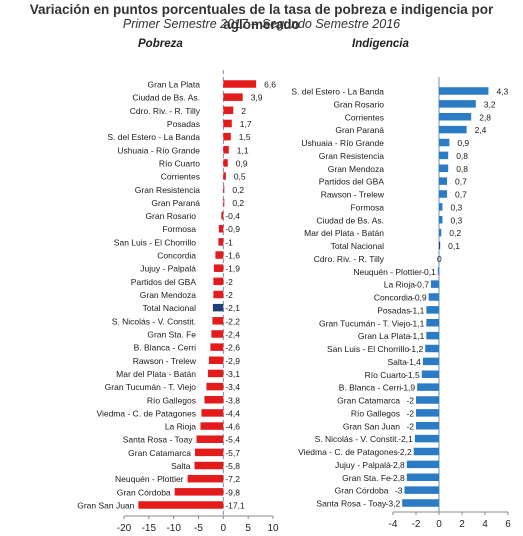  I want to click on pobreza-category-label: Concordia, so click(176, 256).